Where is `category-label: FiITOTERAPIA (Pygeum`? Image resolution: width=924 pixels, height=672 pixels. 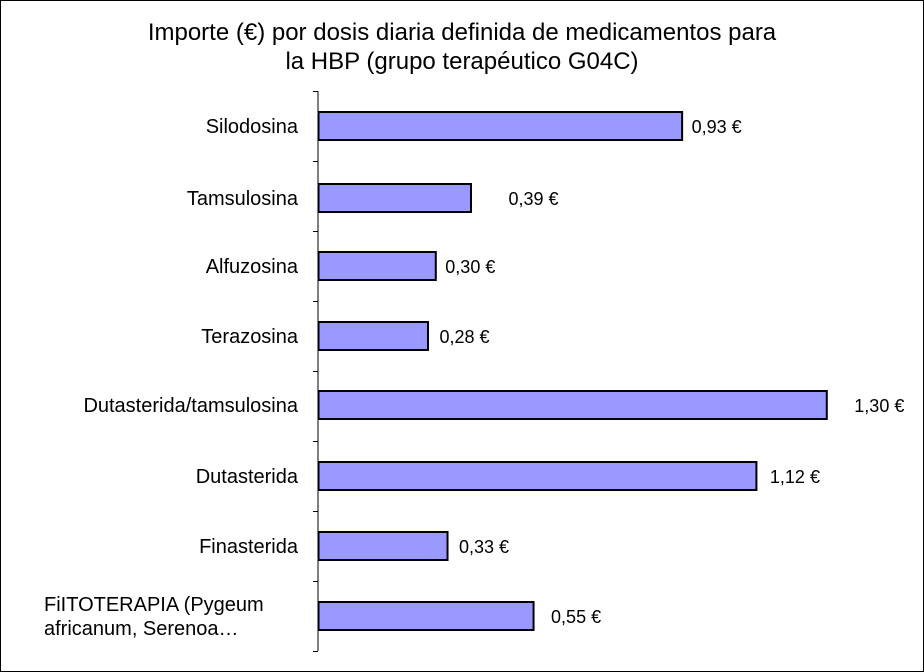 category-label: FiITOTERAPIA (Pygeum is located at coordinates (154, 605).